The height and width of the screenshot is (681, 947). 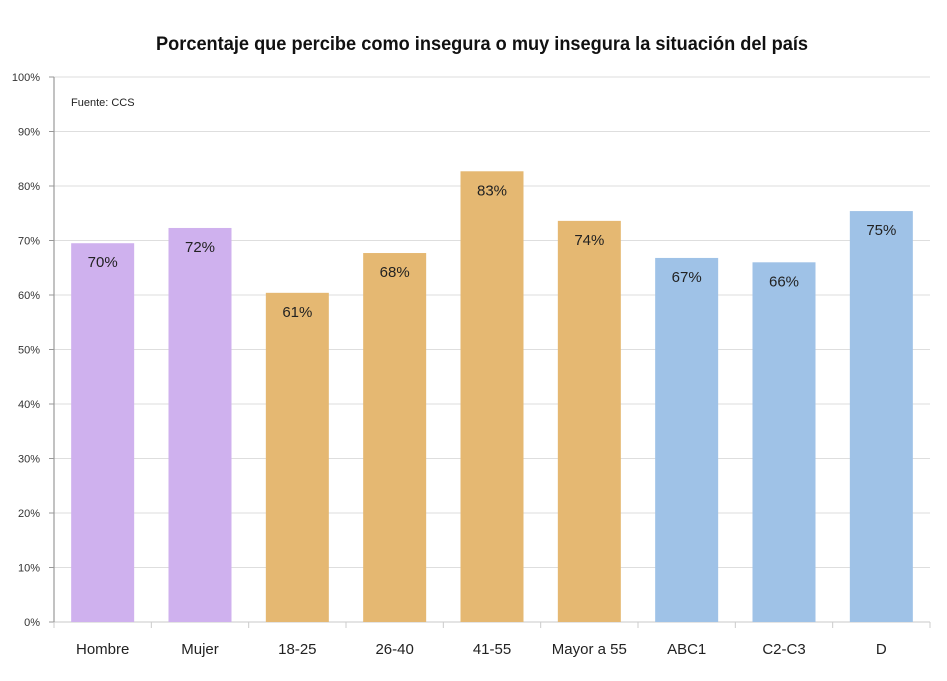 What do you see at coordinates (29, 242) in the screenshot?
I see `y-tick-label: 70%` at bounding box center [29, 242].